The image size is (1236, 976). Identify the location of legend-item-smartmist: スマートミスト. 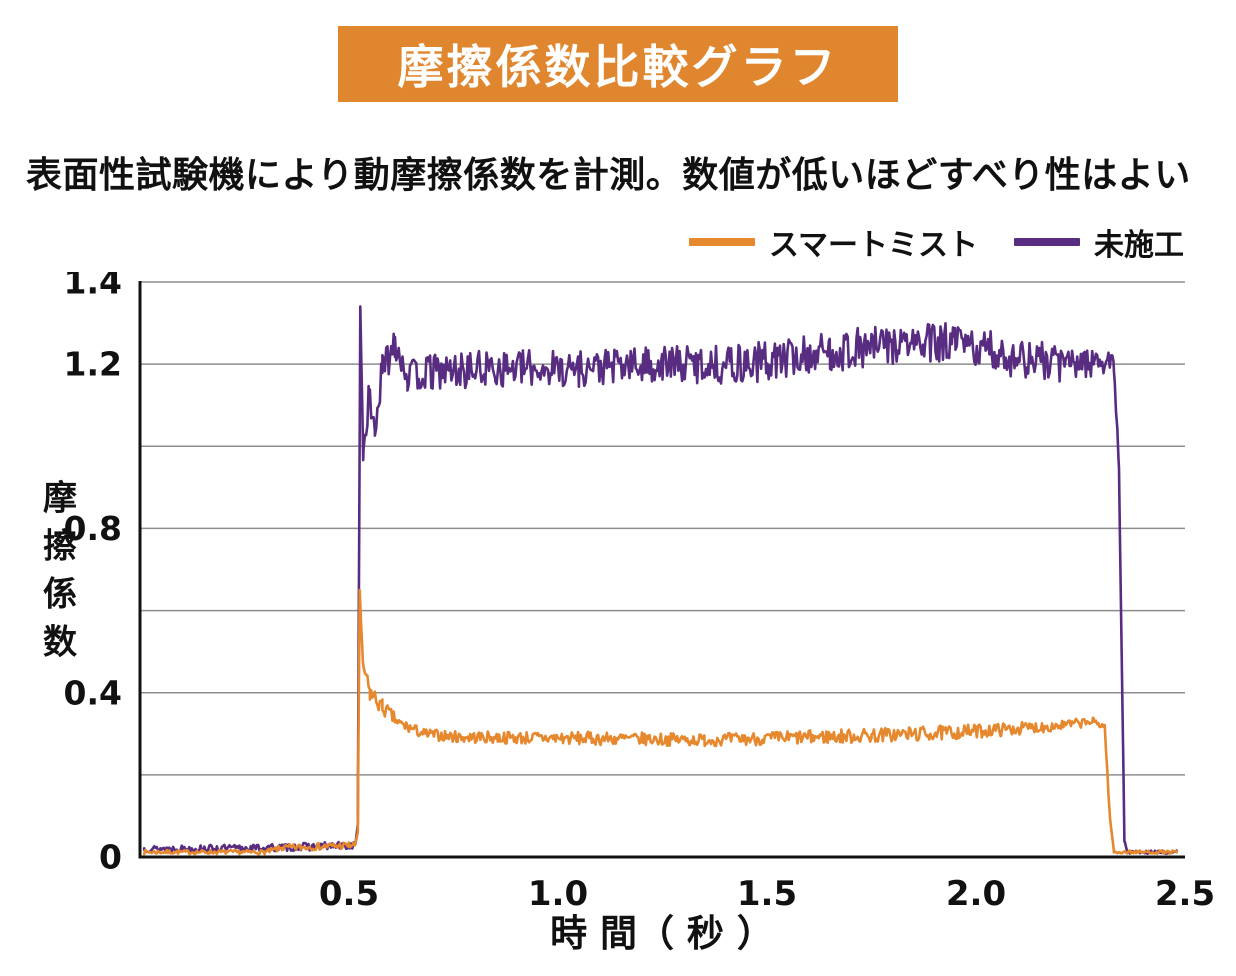
(833, 242).